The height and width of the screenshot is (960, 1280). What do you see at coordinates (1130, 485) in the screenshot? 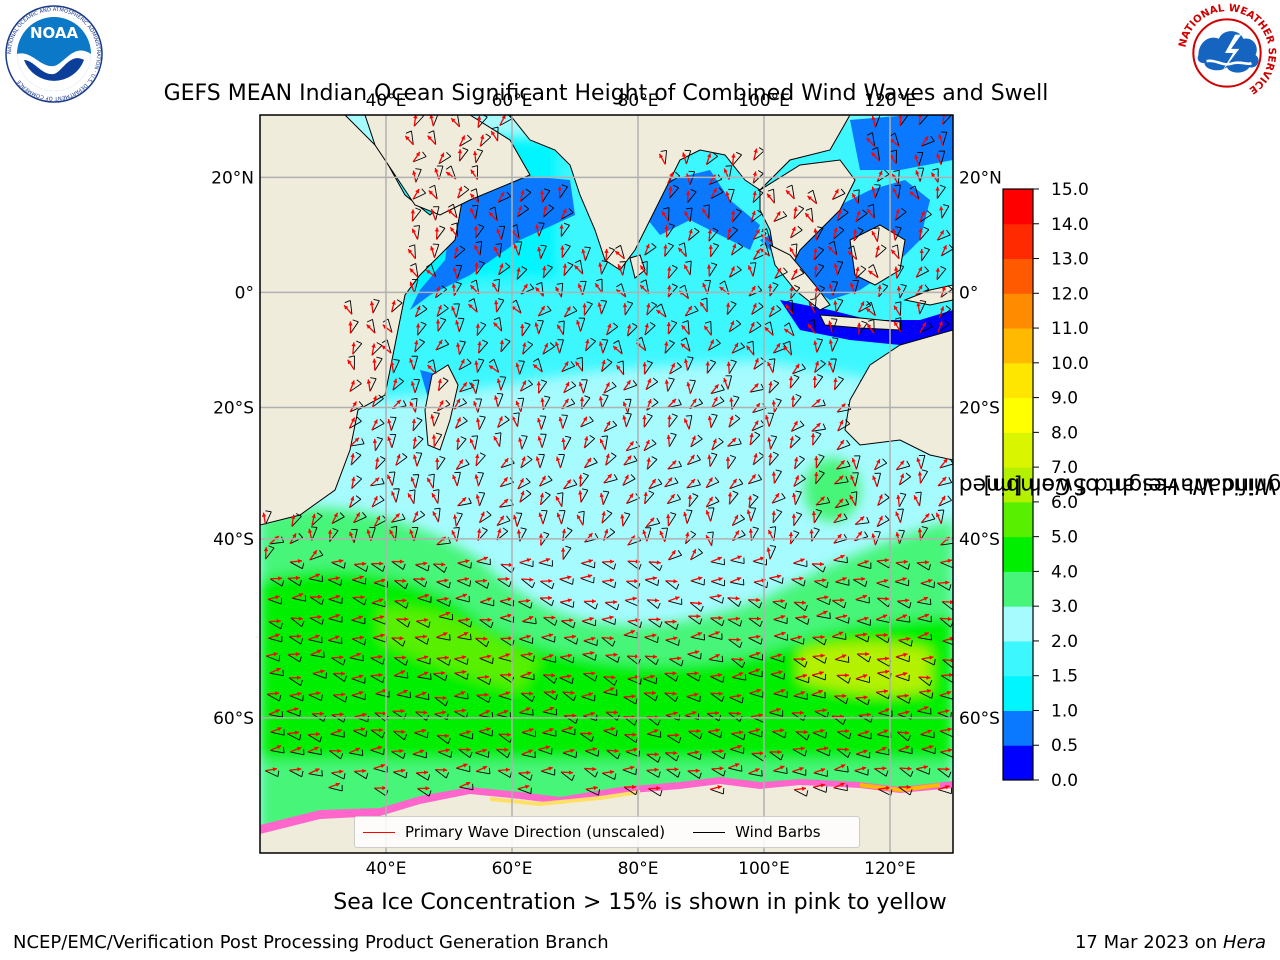
I see `colorbar-label-line-2: Wind Waves and Swell [m]` at bounding box center [1130, 485].